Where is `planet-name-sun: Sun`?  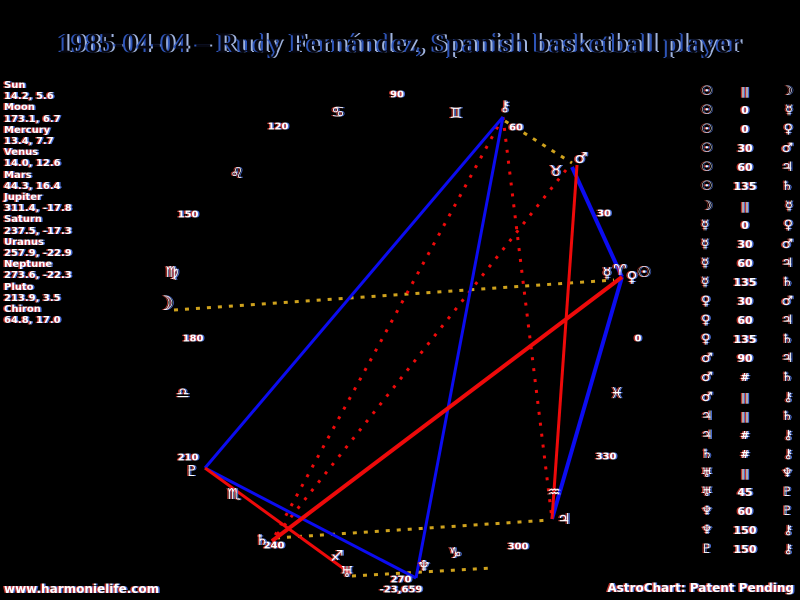
planet-name-sun: Sun is located at coordinates (15, 85).